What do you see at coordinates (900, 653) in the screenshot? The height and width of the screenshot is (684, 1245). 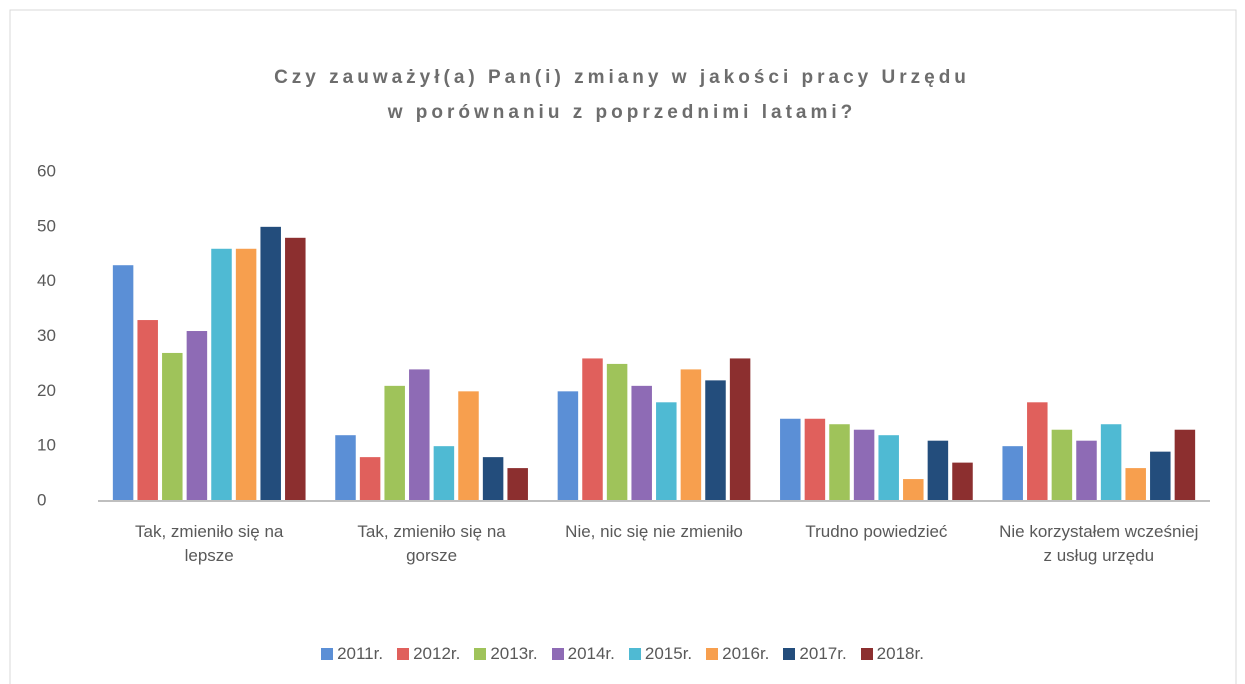 I see `legend-label: 2018r.` at bounding box center [900, 653].